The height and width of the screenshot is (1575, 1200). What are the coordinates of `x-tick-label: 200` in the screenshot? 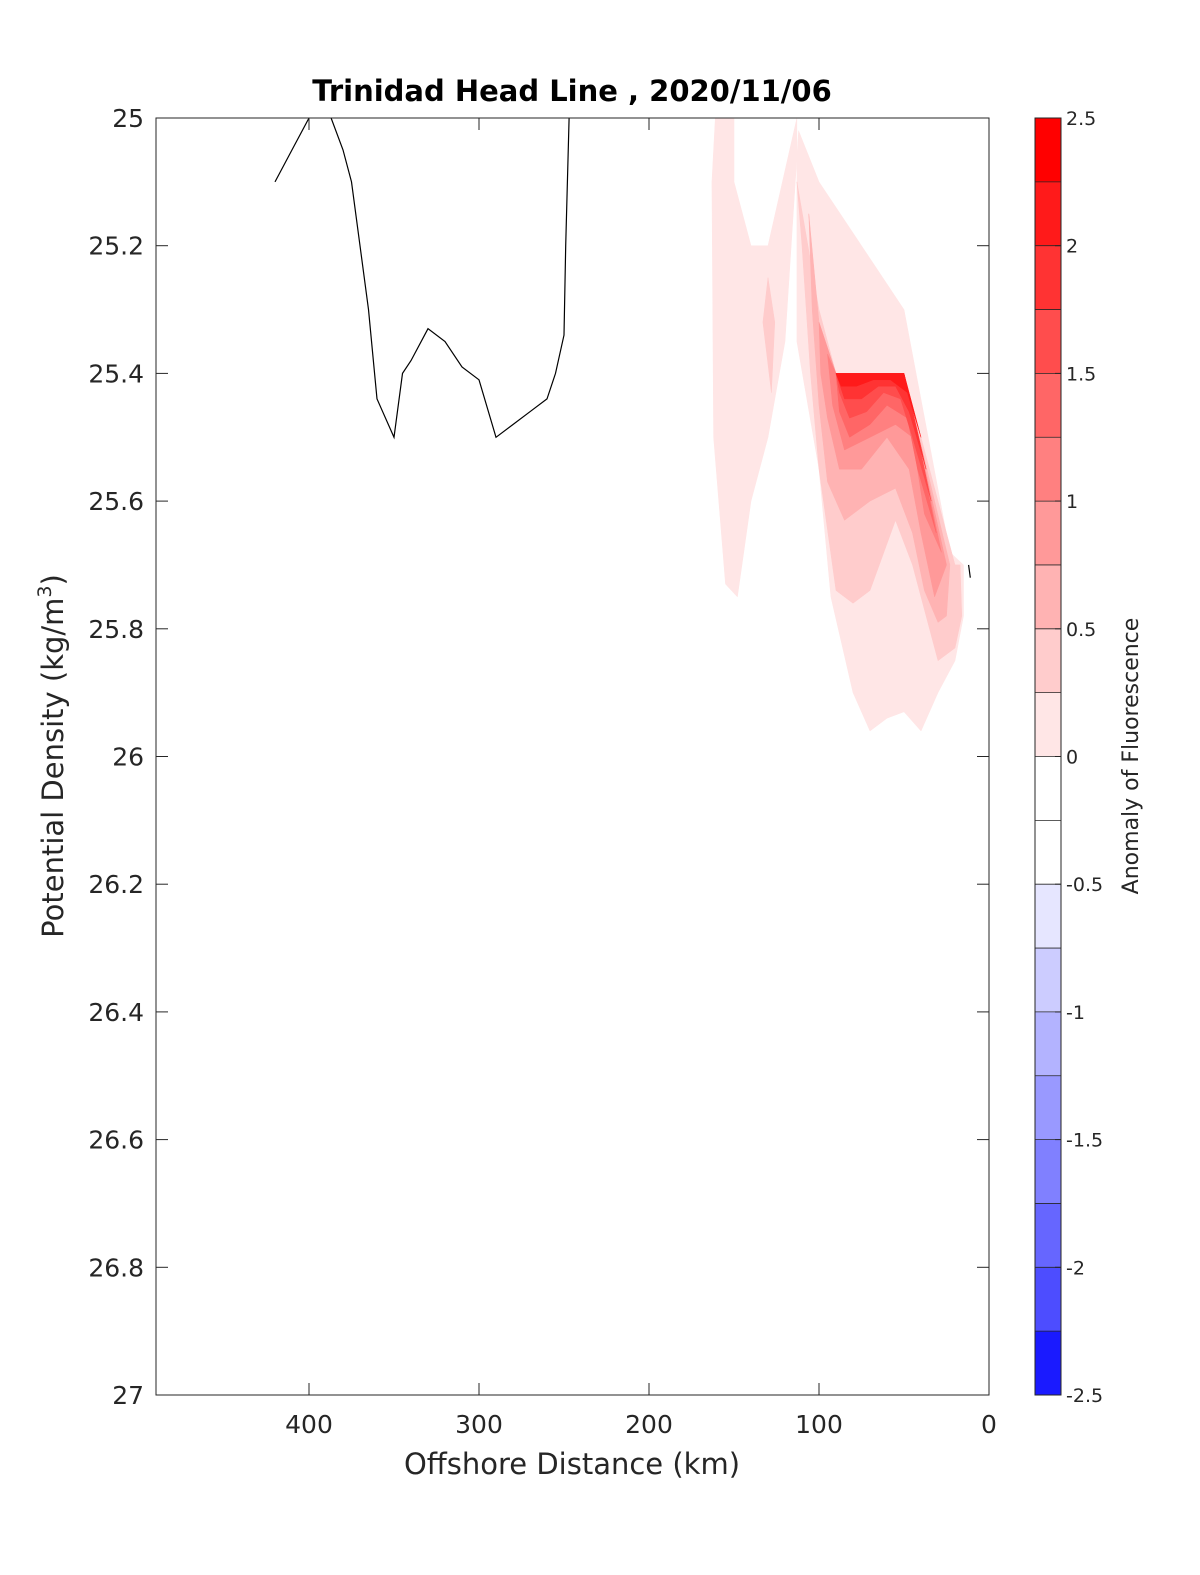 It's located at (649, 1424).